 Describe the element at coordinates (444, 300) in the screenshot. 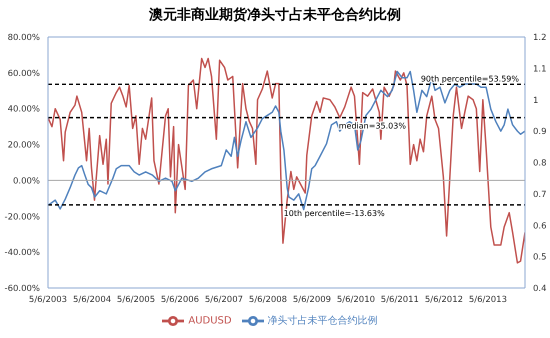

I see `x-tick-label: 5/6/2012` at that location.